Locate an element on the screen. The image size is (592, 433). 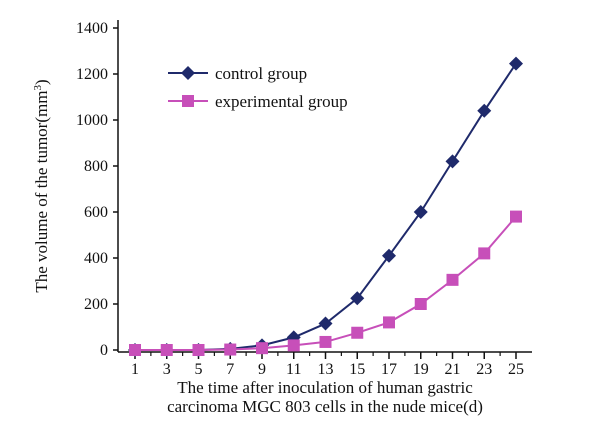
x-tick-label: 25 is located at coordinates (516, 369).